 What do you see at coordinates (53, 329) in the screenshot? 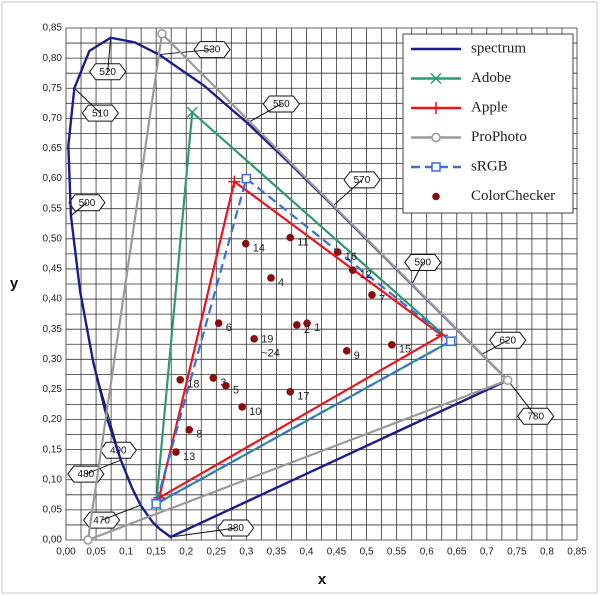
I see `y-tick-label: 0,35` at bounding box center [53, 329].